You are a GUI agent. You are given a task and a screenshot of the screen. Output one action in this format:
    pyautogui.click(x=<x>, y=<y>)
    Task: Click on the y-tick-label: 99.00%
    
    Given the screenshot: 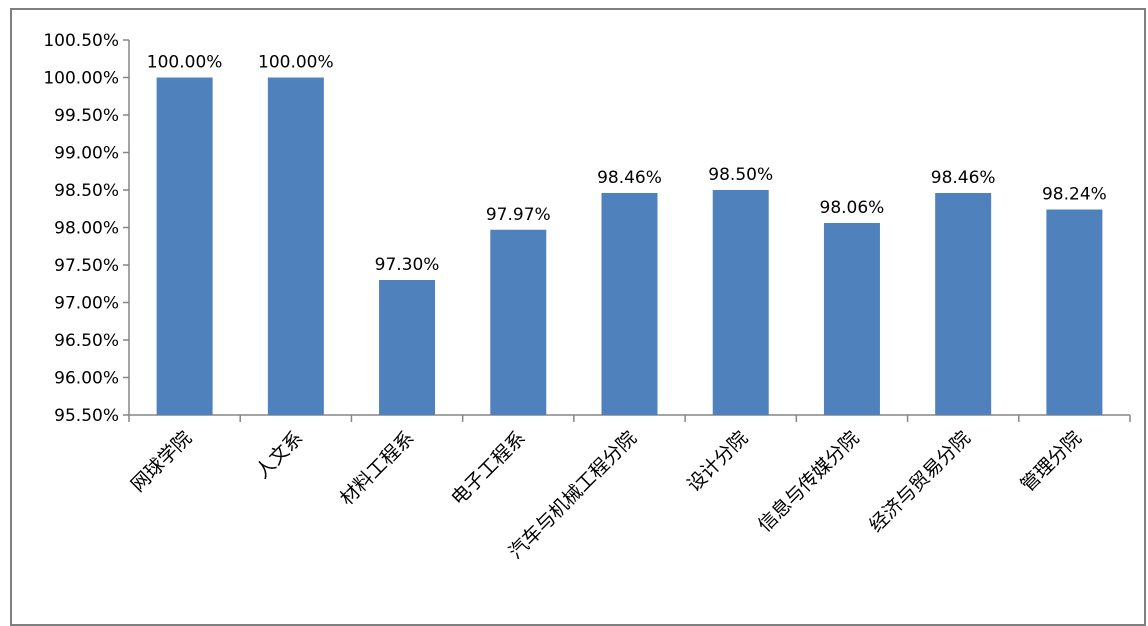 What is the action you would take?
    pyautogui.click(x=86, y=154)
    